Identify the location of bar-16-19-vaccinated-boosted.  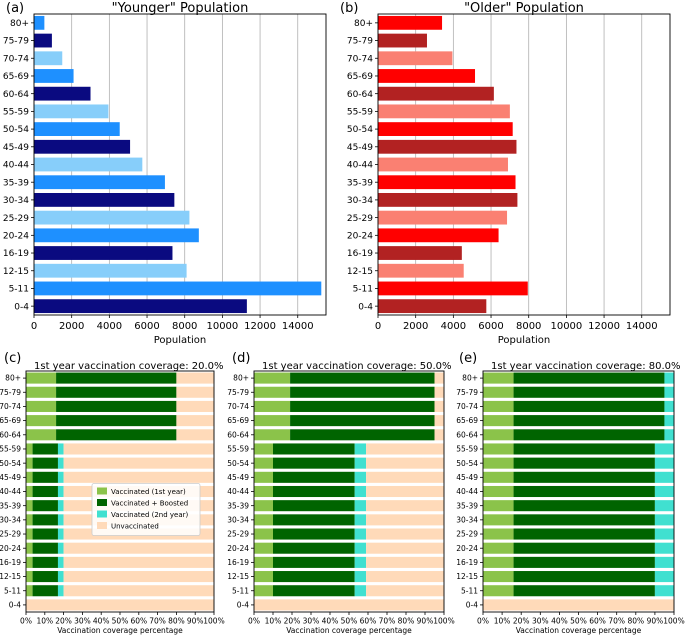
(584, 562).